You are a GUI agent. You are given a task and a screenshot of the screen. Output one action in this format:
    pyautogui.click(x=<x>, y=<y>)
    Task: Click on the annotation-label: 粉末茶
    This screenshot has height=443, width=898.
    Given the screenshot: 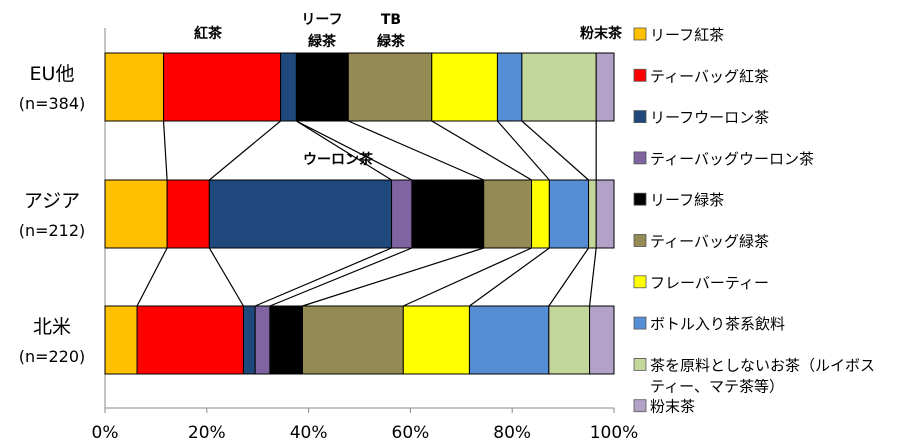 What is the action you would take?
    pyautogui.click(x=601, y=33)
    